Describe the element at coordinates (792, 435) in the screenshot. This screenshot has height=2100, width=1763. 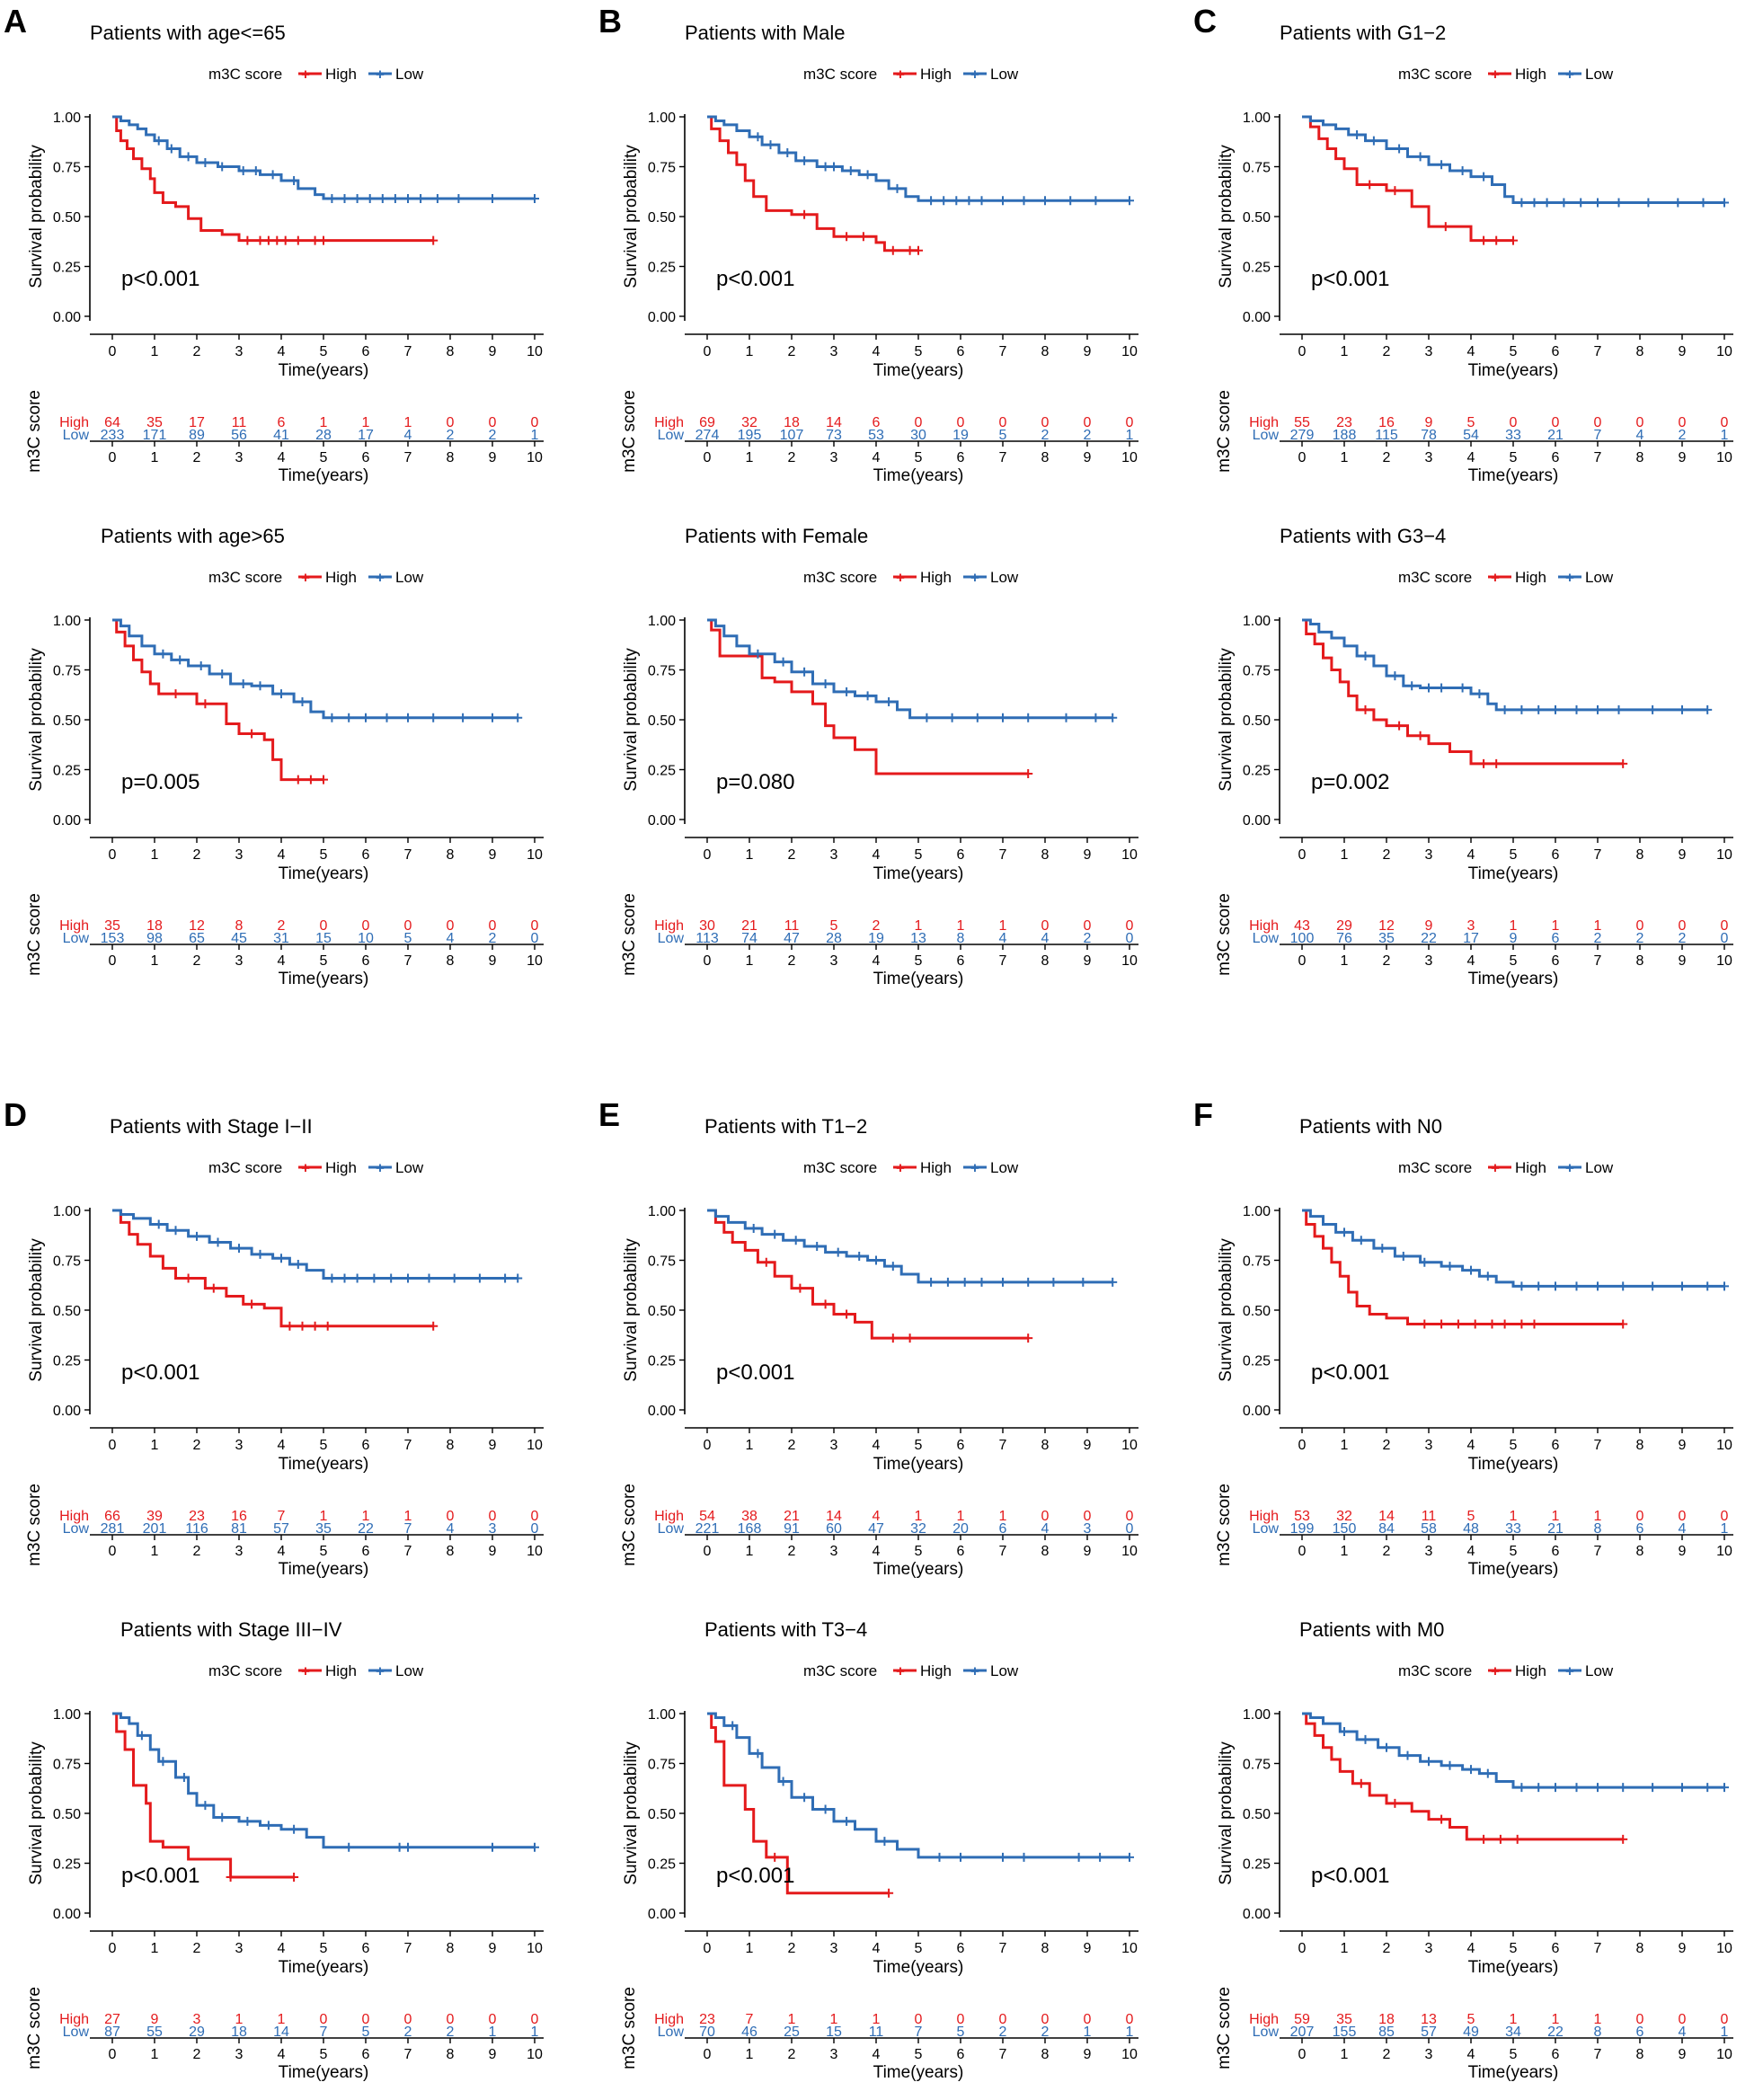
I see `risk-count-low: 107` at that location.